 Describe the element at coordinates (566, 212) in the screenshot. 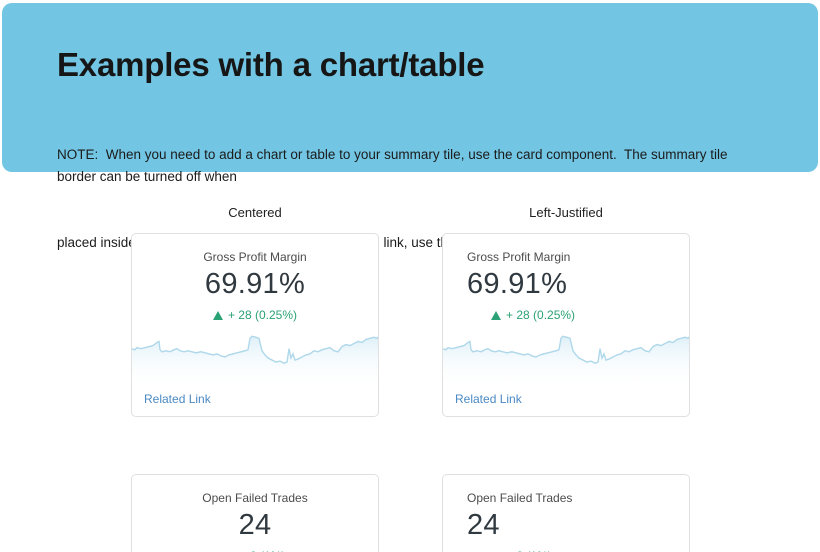

I see `column-label-left-justified: Left-Justified` at that location.